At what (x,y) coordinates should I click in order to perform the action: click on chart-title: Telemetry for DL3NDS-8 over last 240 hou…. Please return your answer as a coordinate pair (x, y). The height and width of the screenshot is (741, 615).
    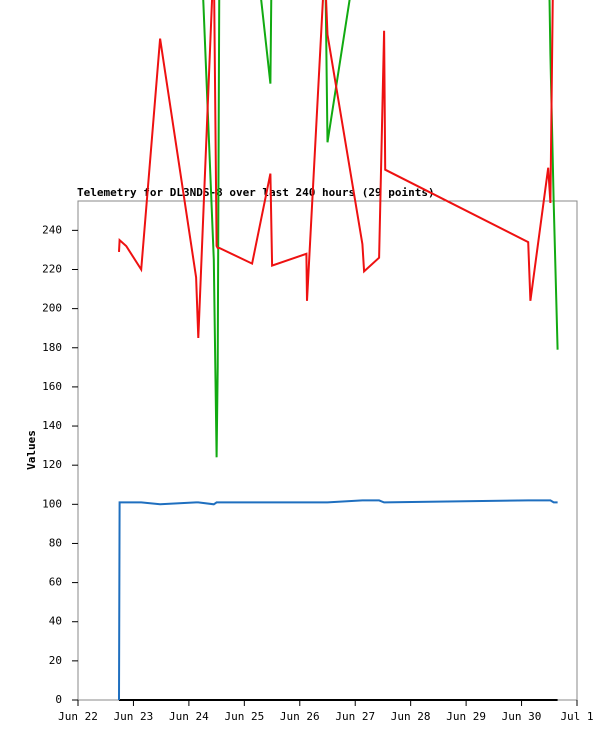
    Looking at the image, I should click on (256, 192).